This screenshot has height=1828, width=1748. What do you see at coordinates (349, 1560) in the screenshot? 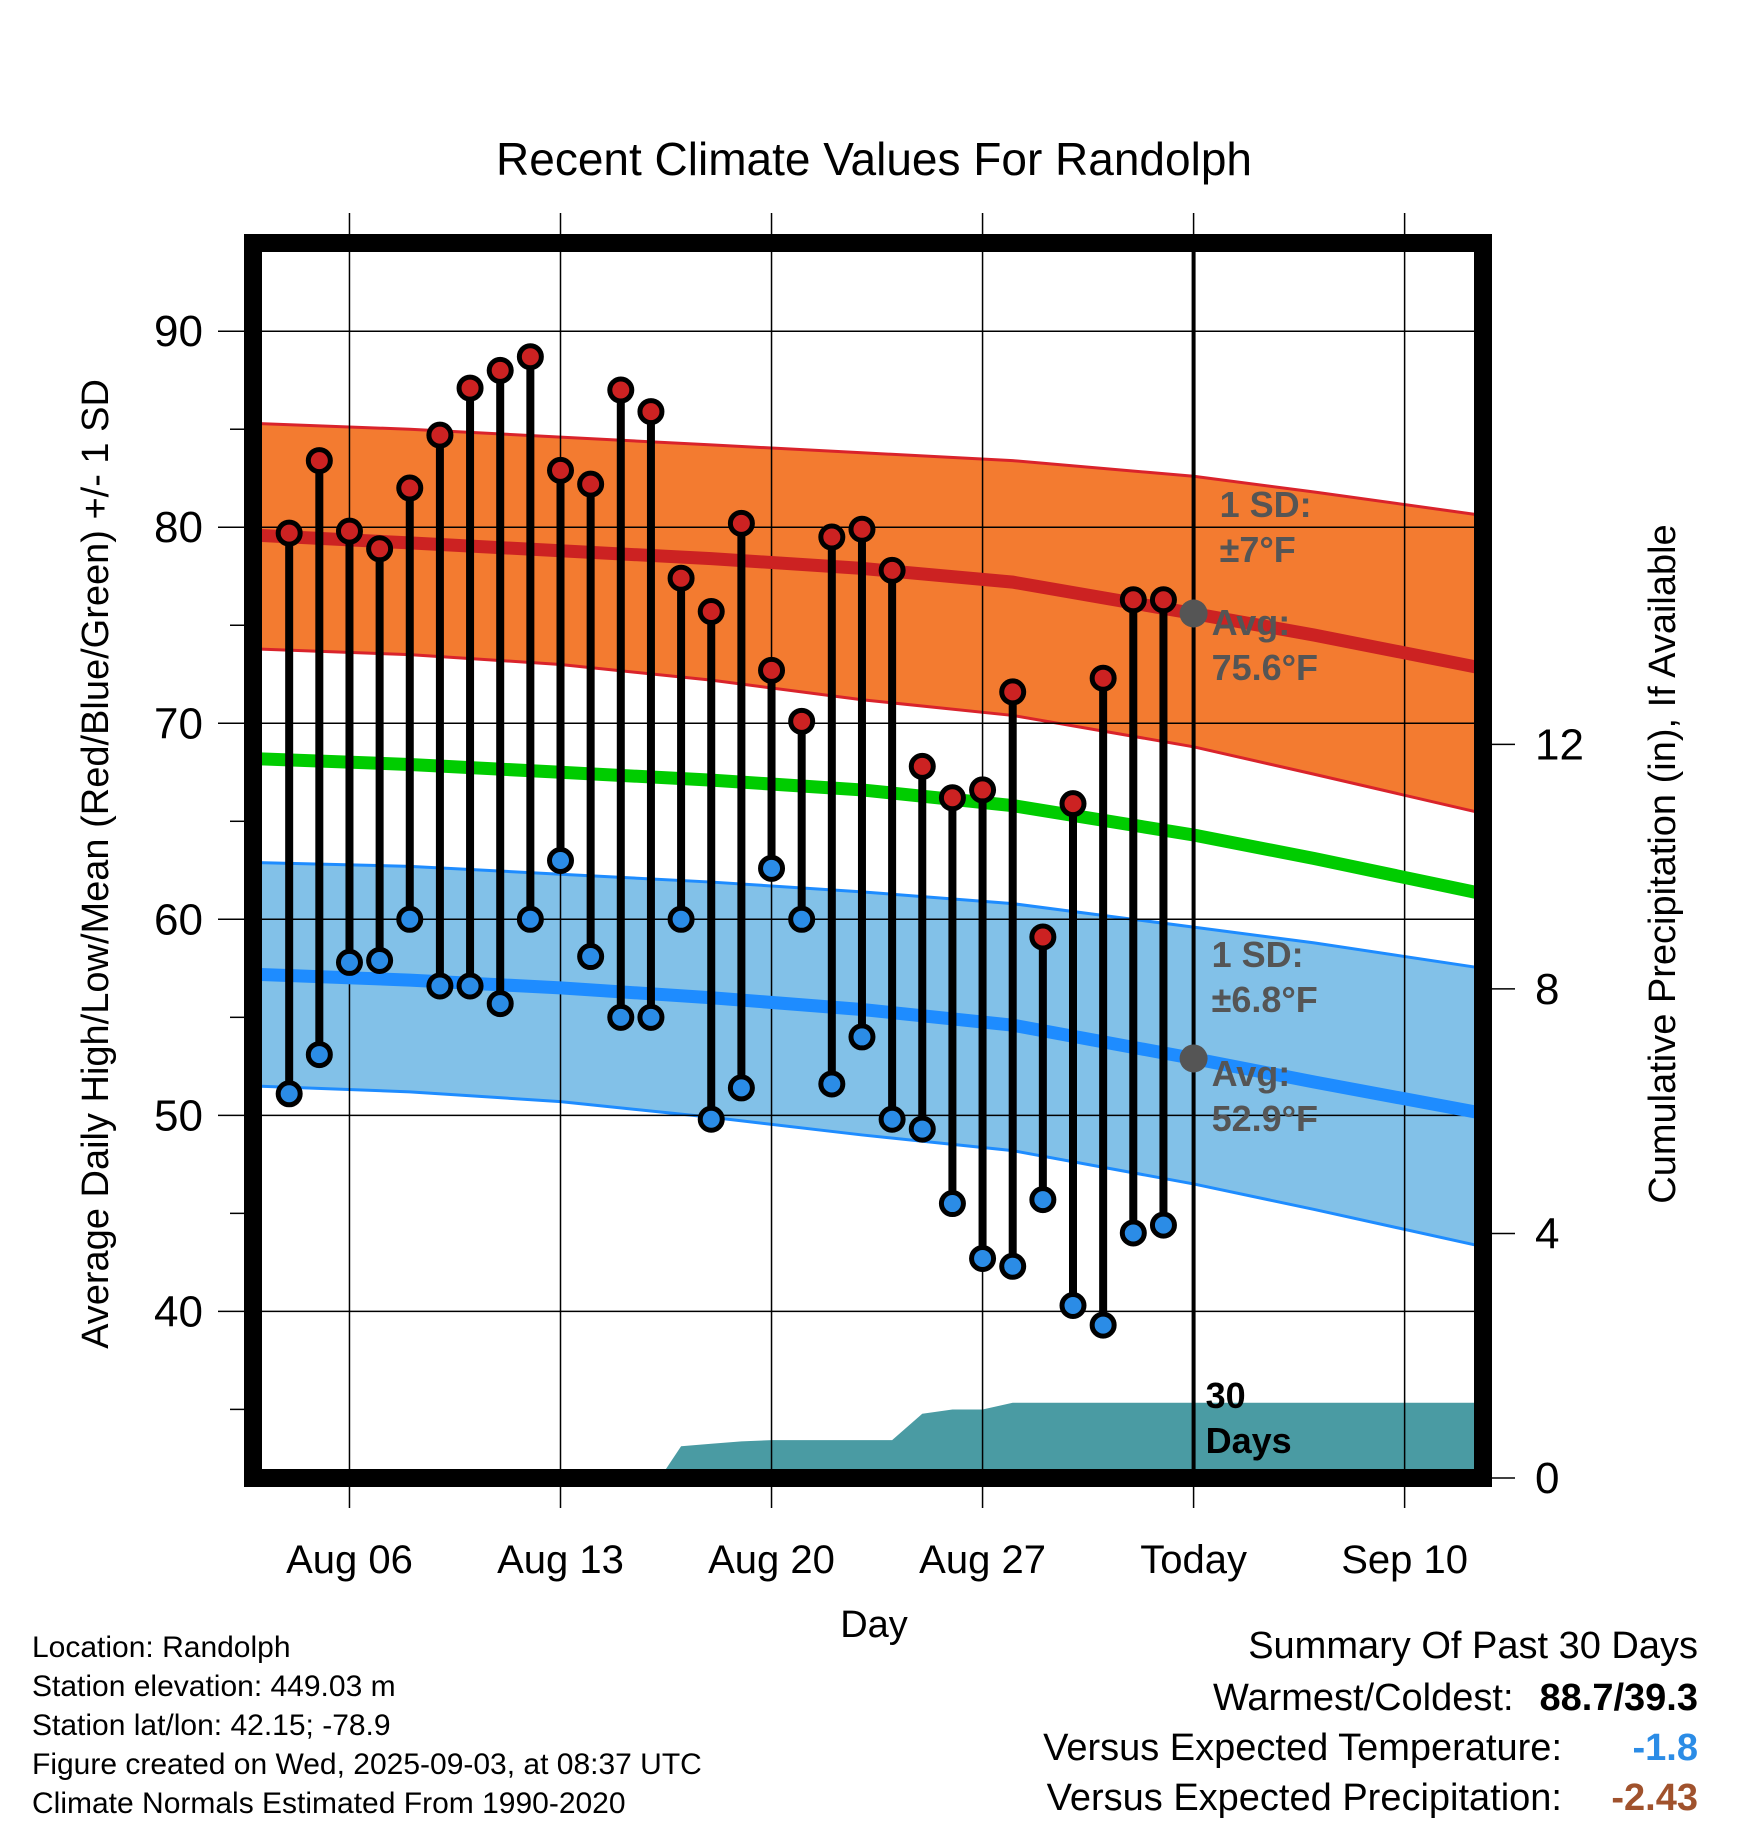
I see `x-tick-label: Aug 06` at bounding box center [349, 1560].